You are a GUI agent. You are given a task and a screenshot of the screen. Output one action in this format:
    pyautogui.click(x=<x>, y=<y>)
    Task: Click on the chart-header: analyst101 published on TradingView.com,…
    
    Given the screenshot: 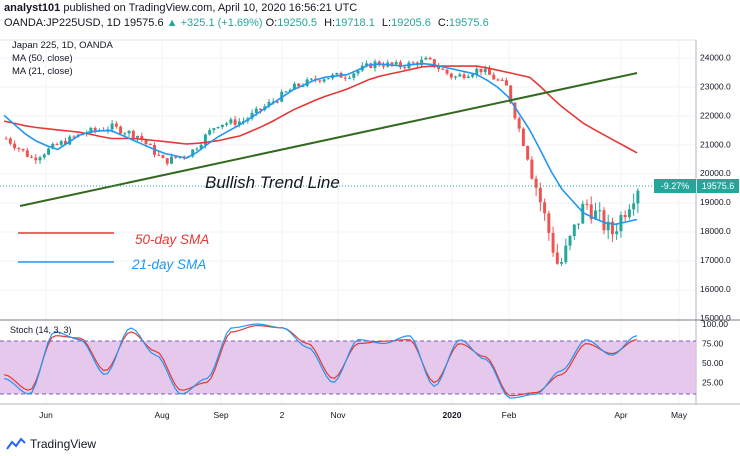 What is the action you would take?
    pyautogui.click(x=370, y=17)
    